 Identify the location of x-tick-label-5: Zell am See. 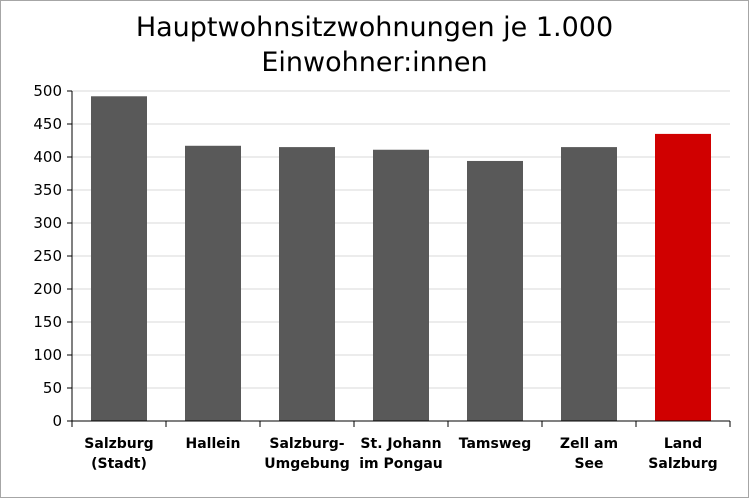
(589, 454).